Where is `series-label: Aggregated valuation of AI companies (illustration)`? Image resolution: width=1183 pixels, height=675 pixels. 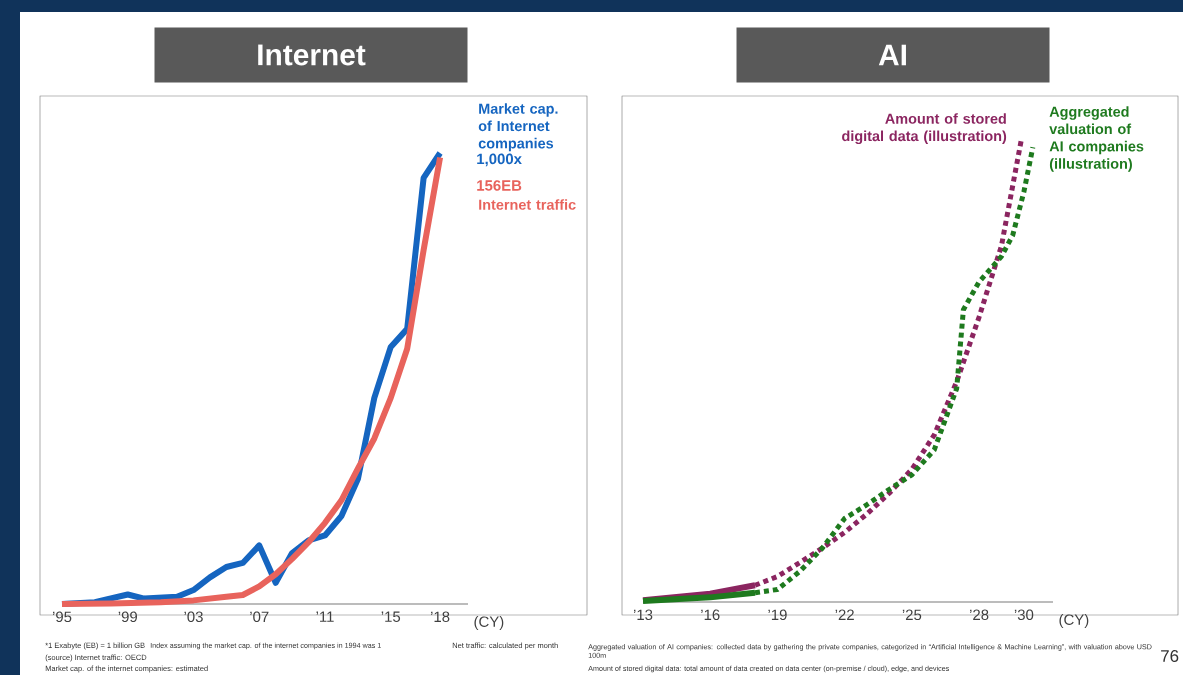 series-label: Aggregated valuation of AI companies (illustration) is located at coordinates (1096, 139).